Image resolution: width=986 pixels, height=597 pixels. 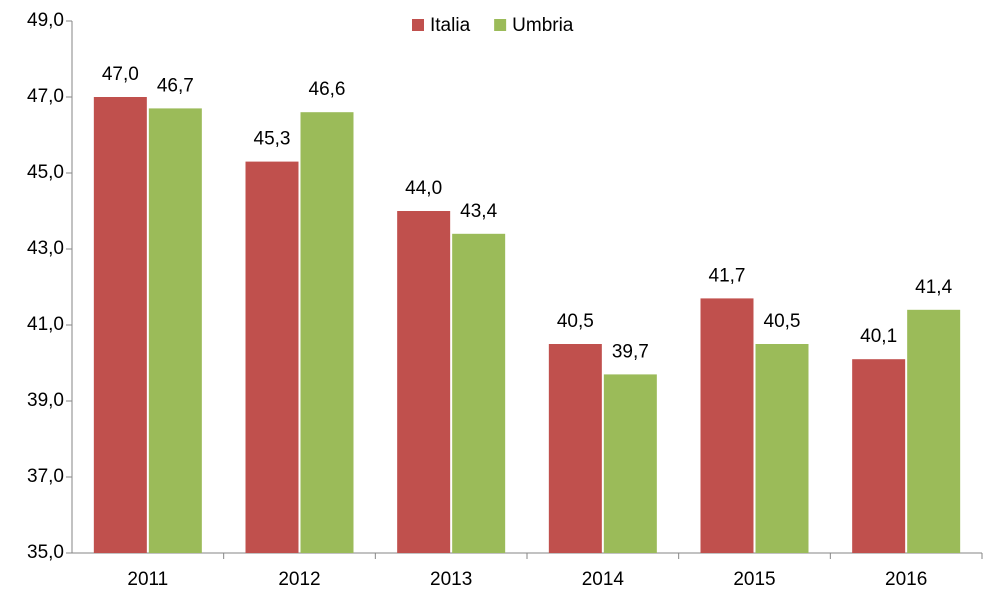 What do you see at coordinates (299, 579) in the screenshot?
I see `x-tick-label: 2012` at bounding box center [299, 579].